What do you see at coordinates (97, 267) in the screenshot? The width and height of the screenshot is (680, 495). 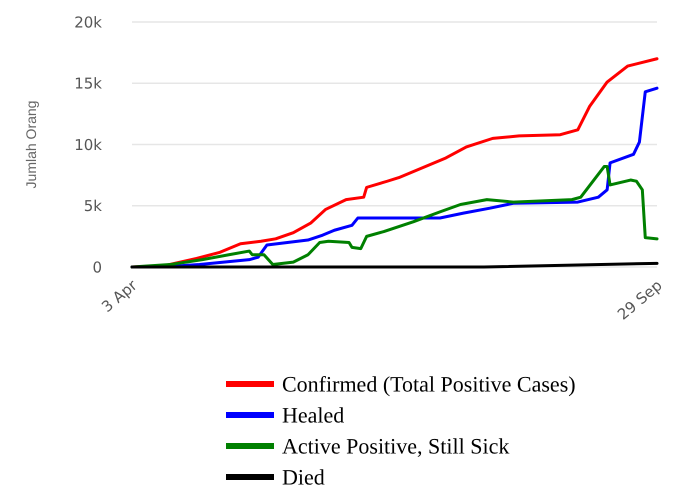 I see `y-tick-label: 0` at bounding box center [97, 267].